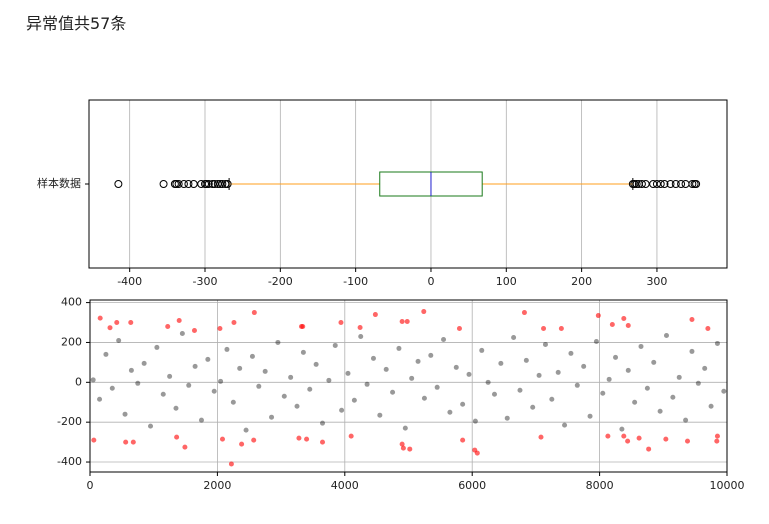 This screenshot has height=524, width=769. Describe the element at coordinates (76, 23) in the screenshot. I see `output-title: 异常值共57条` at that location.